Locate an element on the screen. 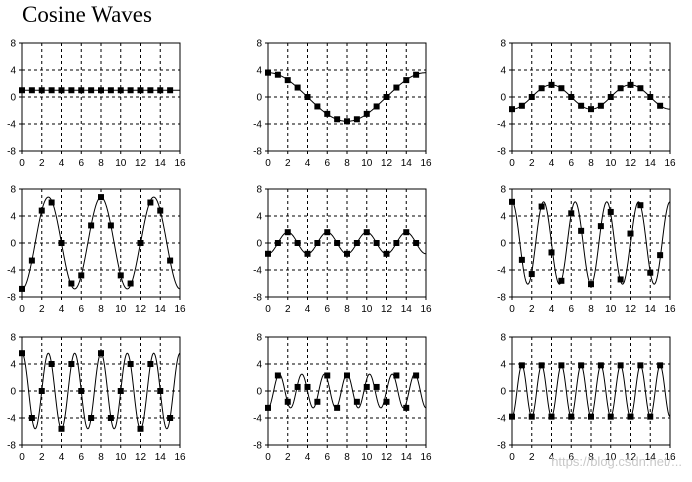 The image size is (692, 482). chart-panel-8: 840-4-80 2 4 6 8 10 12 14 16 is located at coordinates (342, 398).